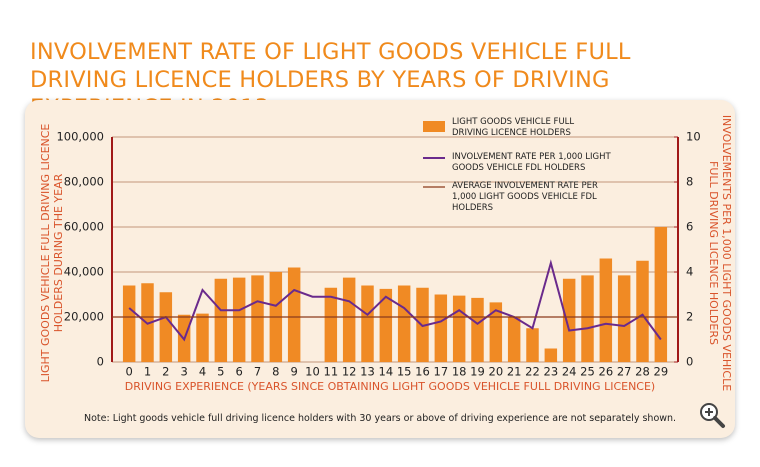  Describe the element at coordinates (404, 372) in the screenshot. I see `x-tick-label: 15` at that location.